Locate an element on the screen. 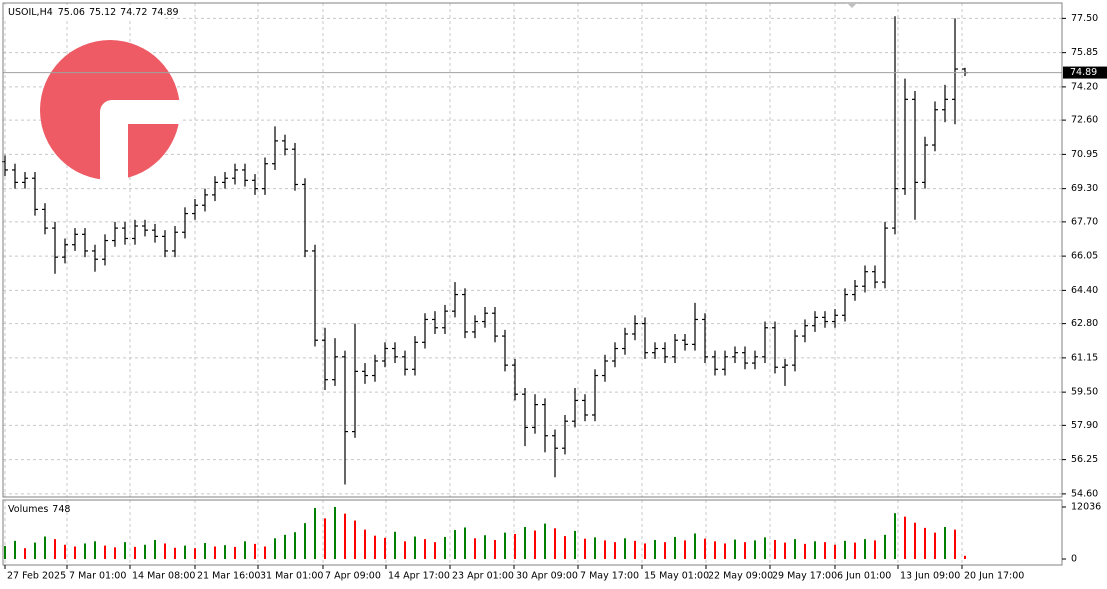 This screenshot has width=1107, height=589. price-label: 74.89 is located at coordinates (1083, 72).